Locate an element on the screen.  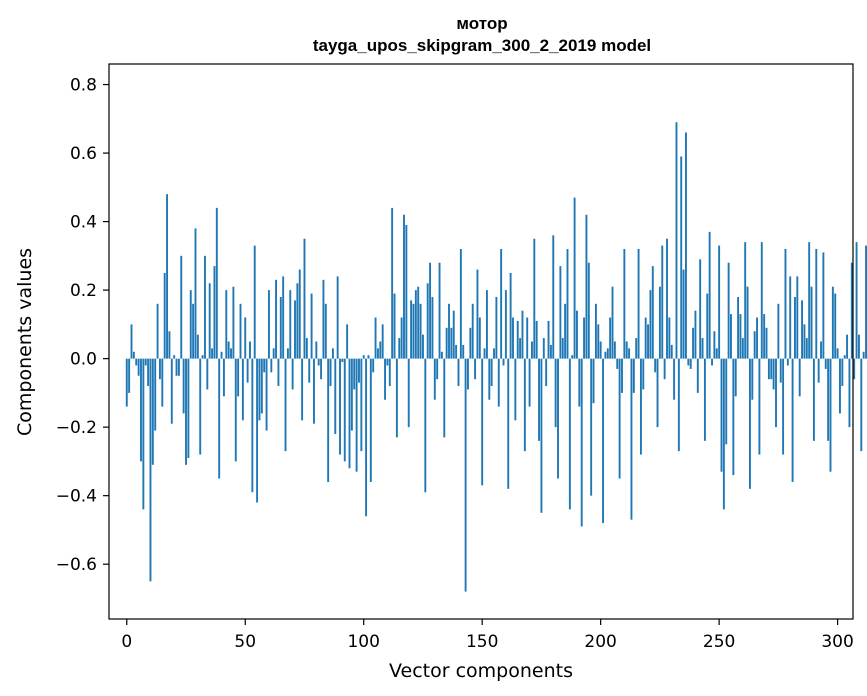
y-tick-label: 0.0 is located at coordinates (83, 360).